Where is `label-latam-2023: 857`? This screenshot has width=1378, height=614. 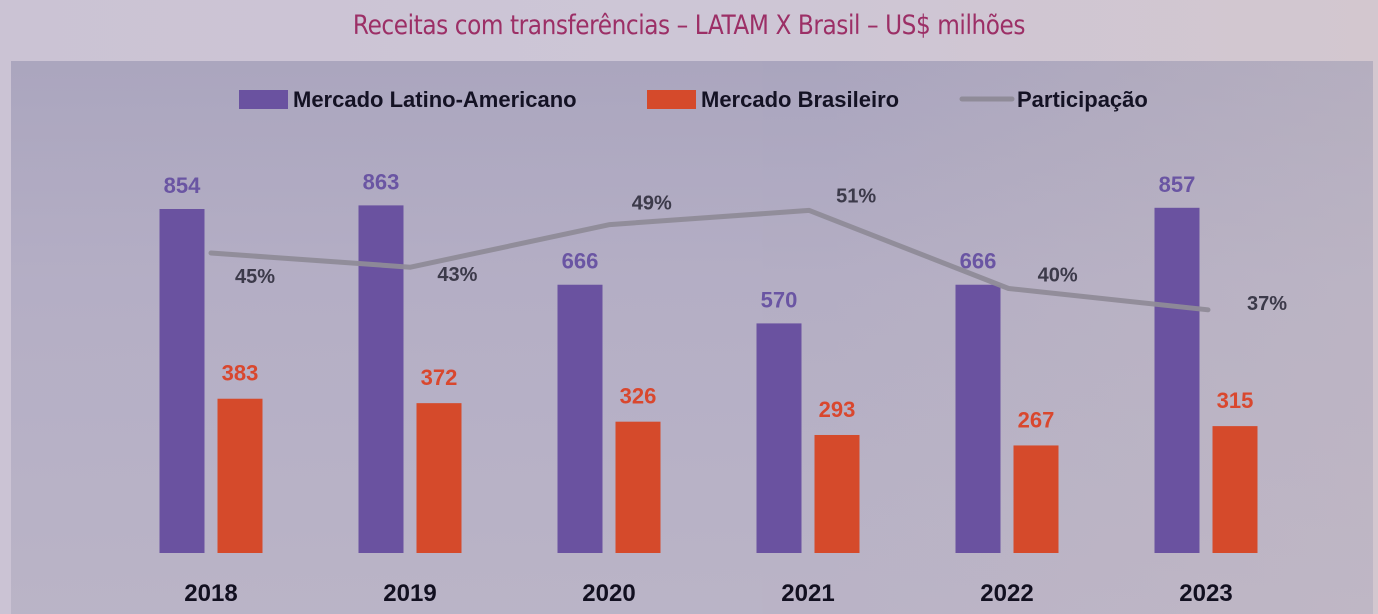
label-latam-2023: 857 is located at coordinates (1177, 184).